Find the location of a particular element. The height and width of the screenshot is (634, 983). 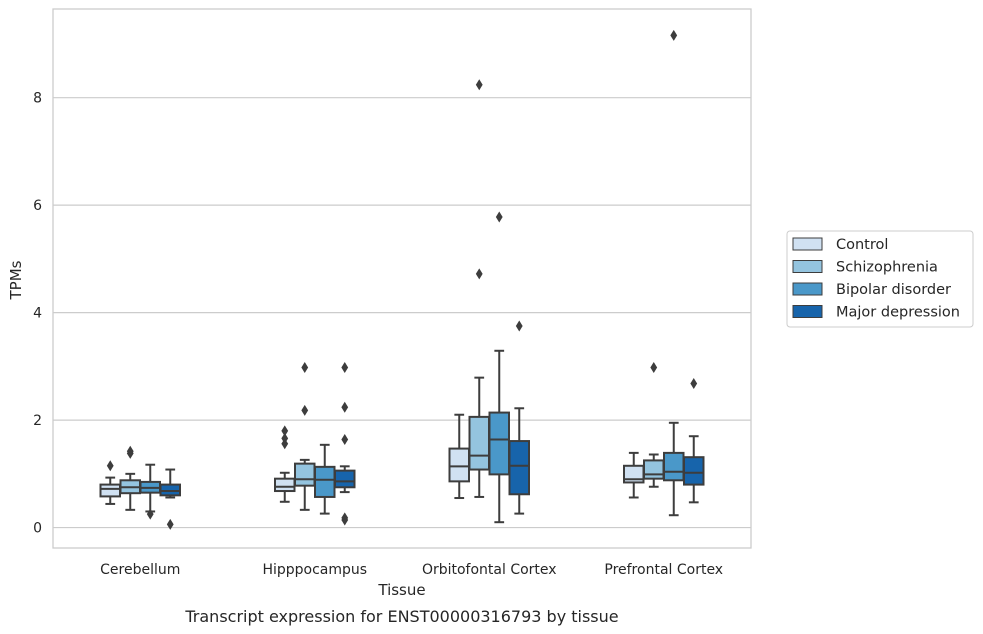

legend-label: Bipolar disorder is located at coordinates (893, 290).